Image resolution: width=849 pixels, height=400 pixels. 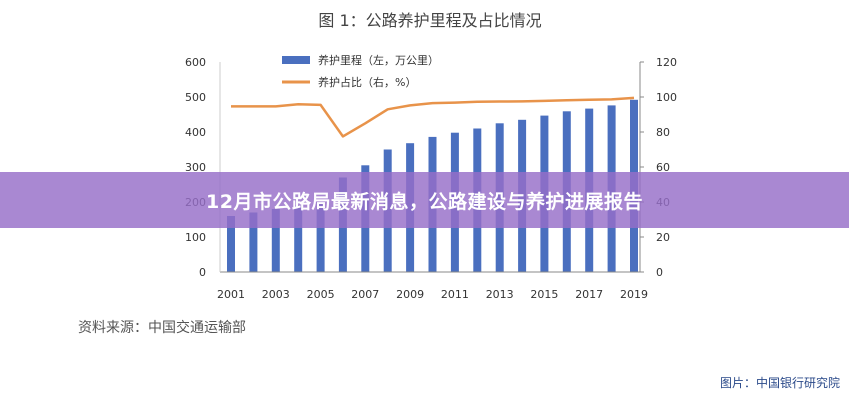 I want to click on legend-bar-label: 养护里程（左，万公里）, so click(x=378, y=60).